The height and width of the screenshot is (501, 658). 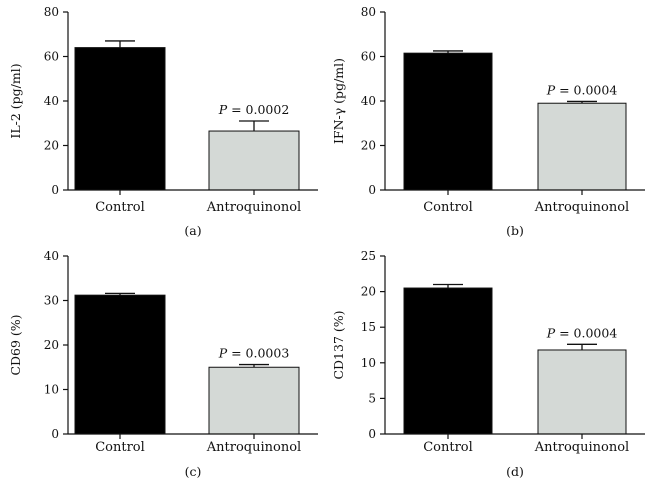 What do you see at coordinates (372, 398) in the screenshot?
I see `y-tick-label: 5` at bounding box center [372, 398].